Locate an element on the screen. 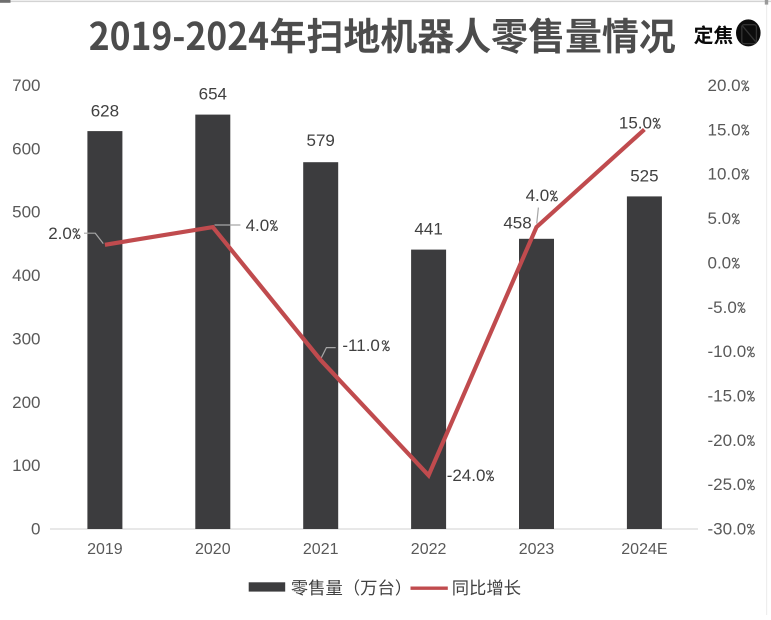 This screenshot has width=771, height=620. svg-text: 2024E is located at coordinates (644, 549).